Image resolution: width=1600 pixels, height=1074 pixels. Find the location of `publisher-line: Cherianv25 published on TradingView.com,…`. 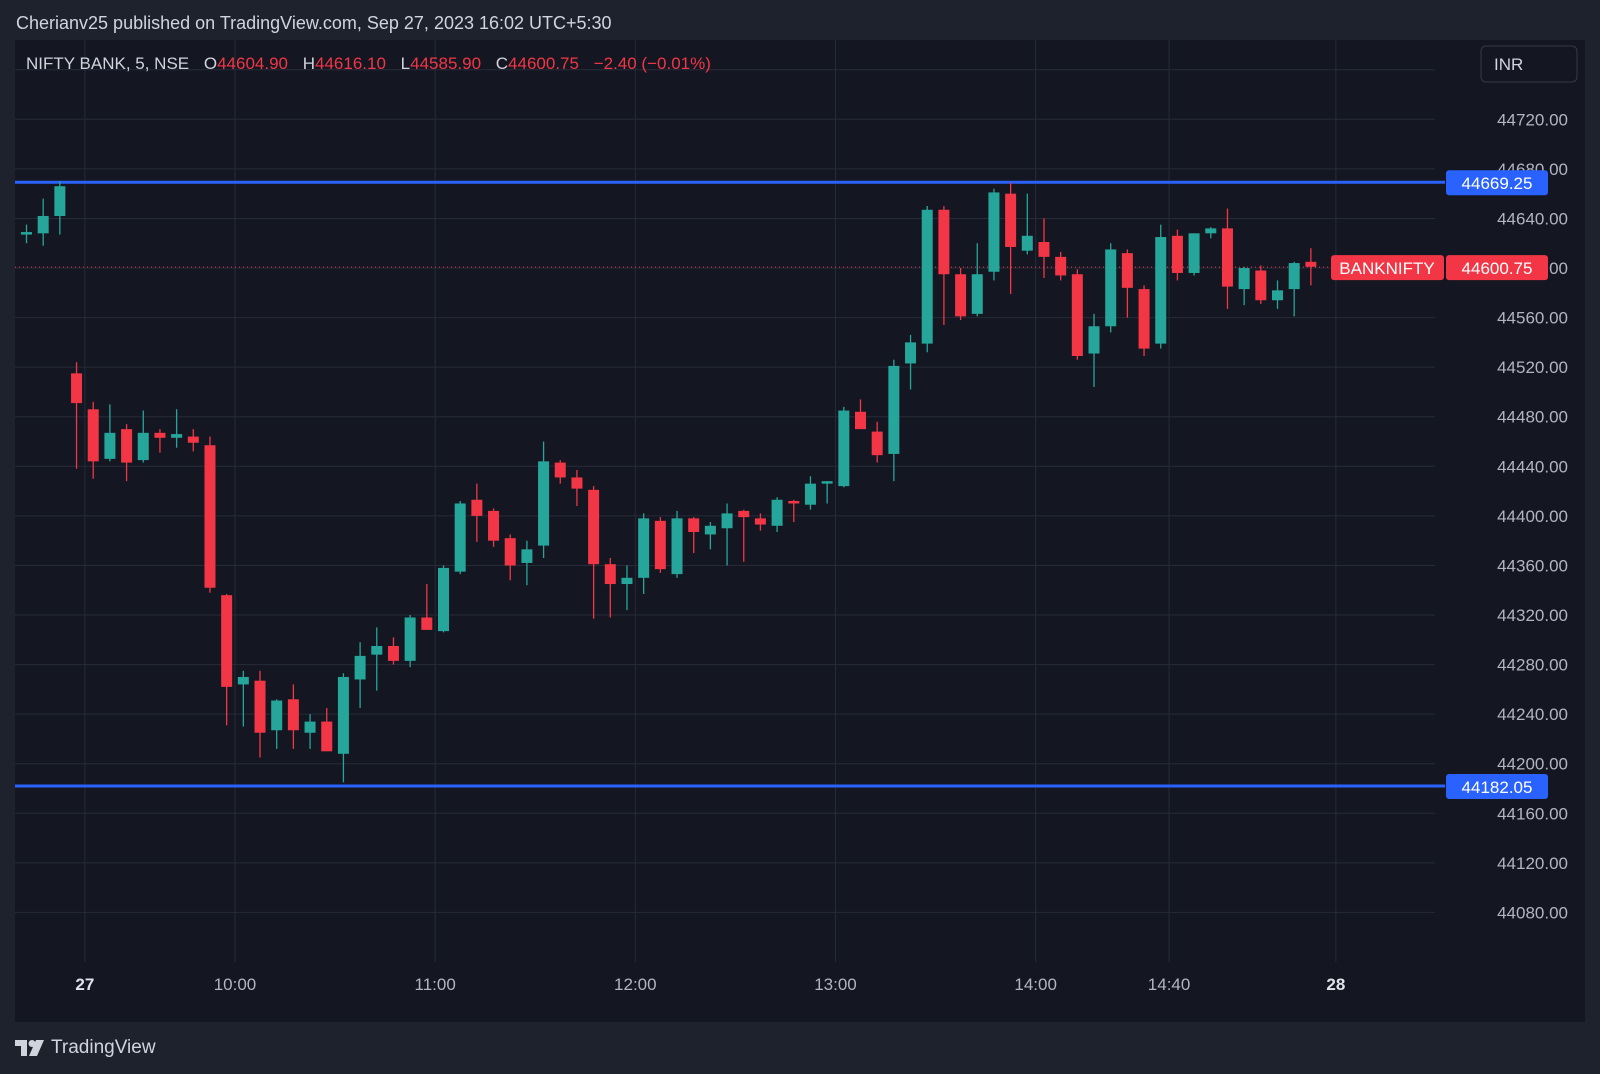

publisher-line: Cherianv25 published on TradingView.com,… is located at coordinates (314, 23).